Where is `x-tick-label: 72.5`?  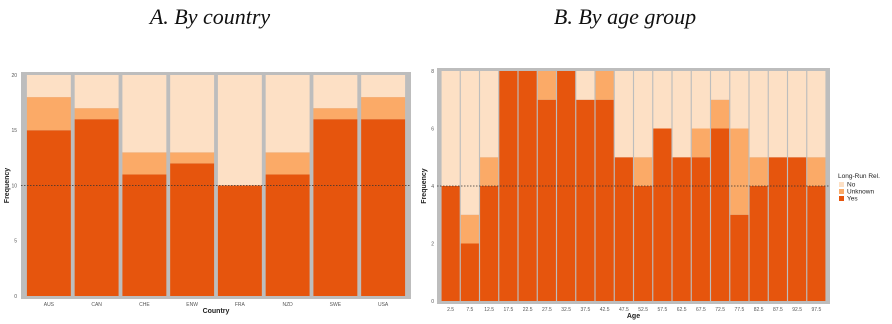 x-tick-label: 72.5 is located at coordinates (720, 310).